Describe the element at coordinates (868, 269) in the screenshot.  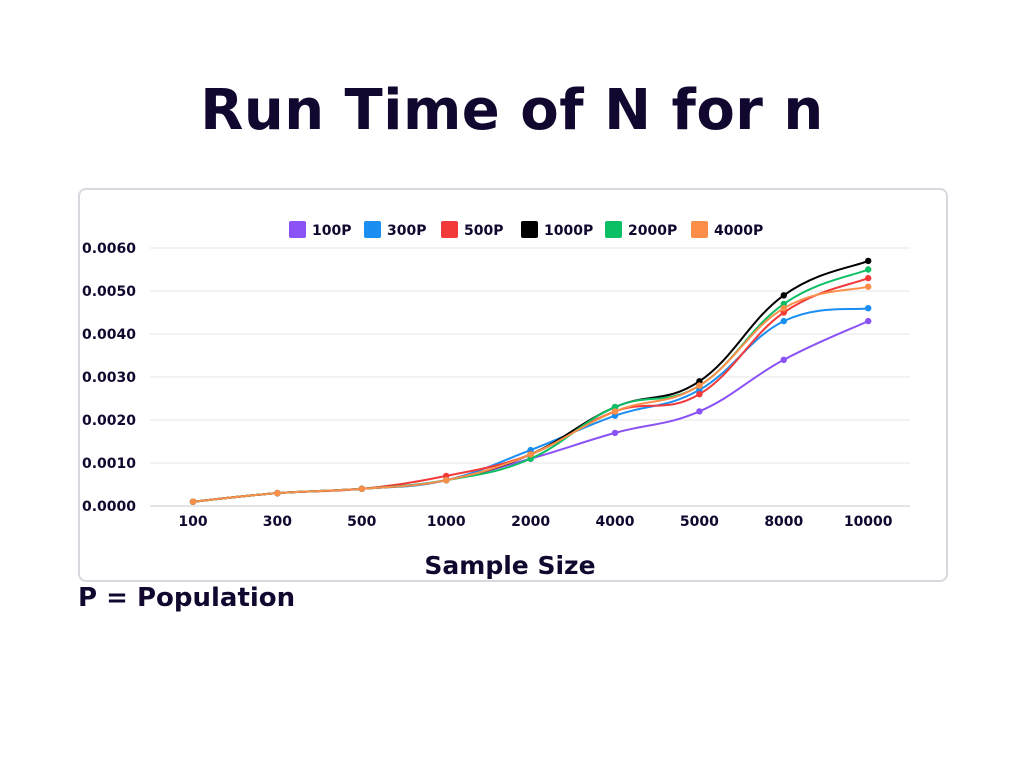
I see `data-point-2000p` at that location.